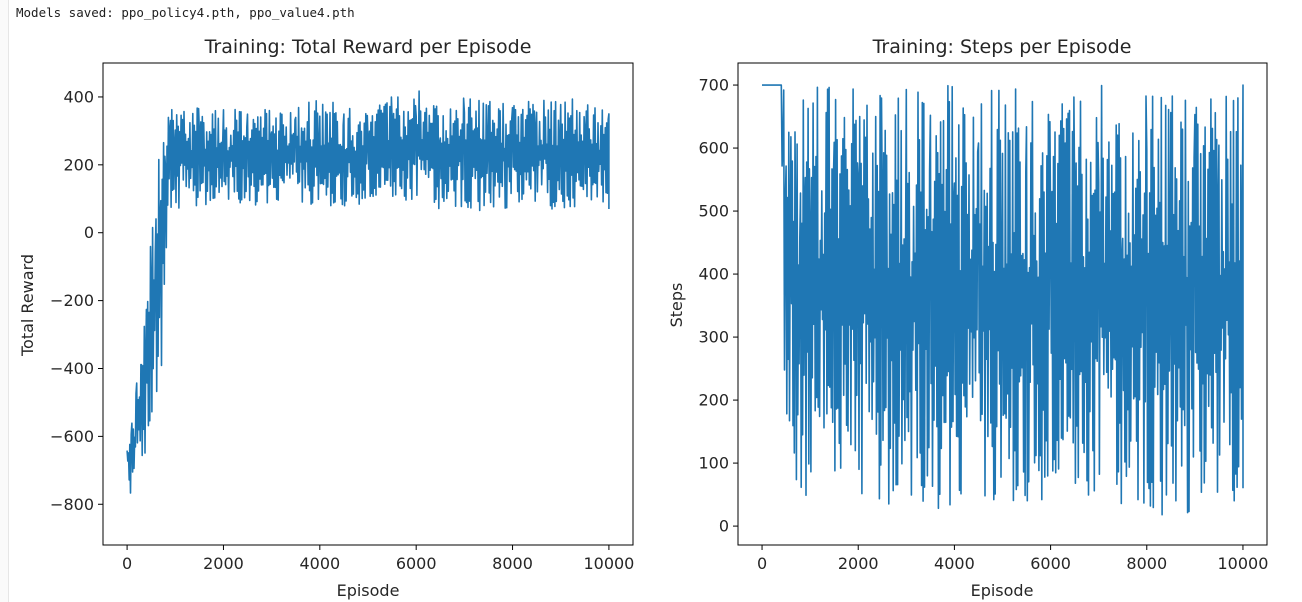 The height and width of the screenshot is (602, 1302). What do you see at coordinates (713, 211) in the screenshot?
I see `y-tick-label: 500` at bounding box center [713, 211].